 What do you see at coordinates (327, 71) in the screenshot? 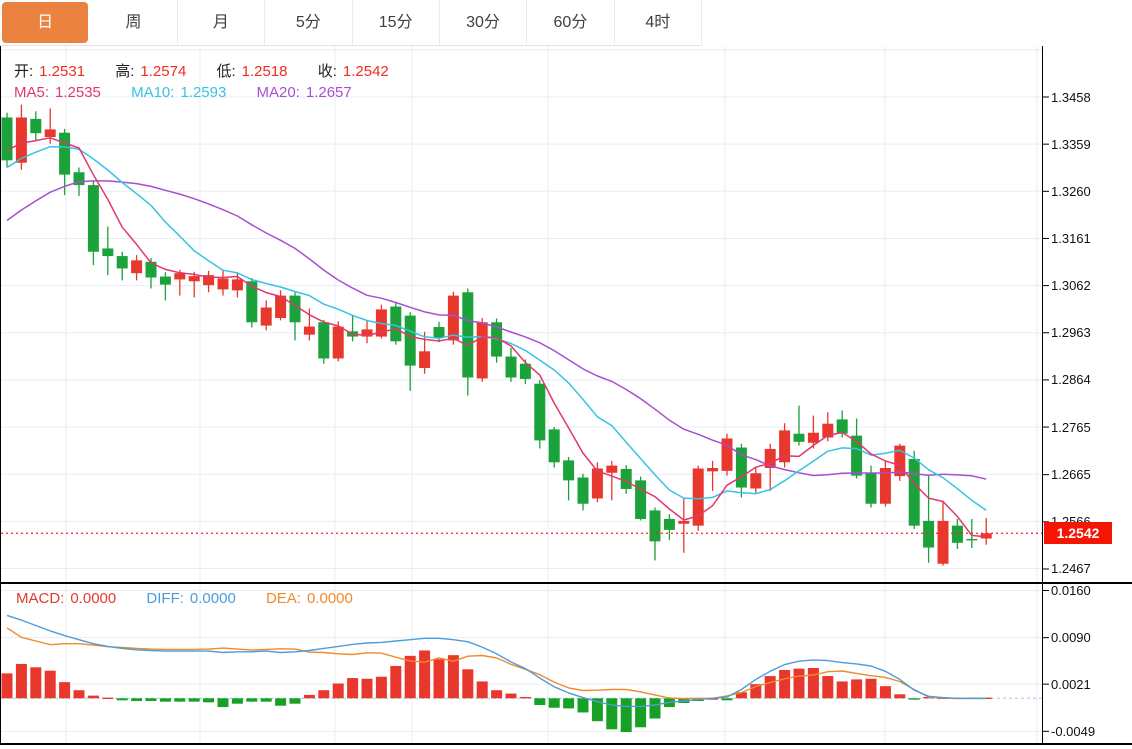
I see `close-label: 收:` at bounding box center [327, 71].